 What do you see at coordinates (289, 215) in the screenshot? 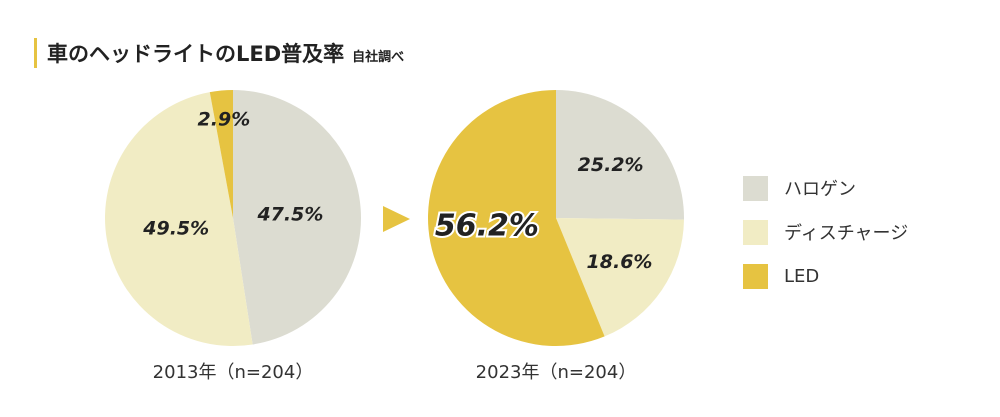
I see `data-label-halogen: 47.5%` at bounding box center [289, 215].